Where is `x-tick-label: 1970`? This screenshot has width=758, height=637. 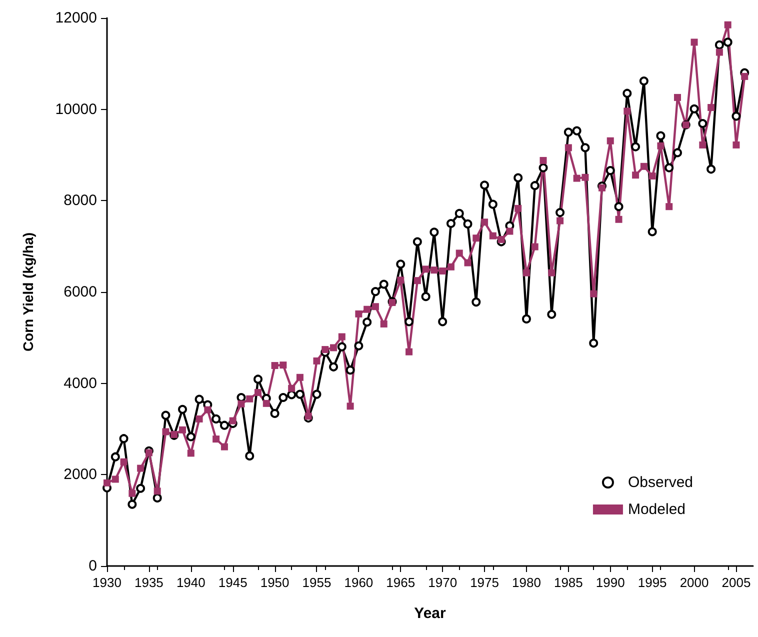 x-tick-label: 1970 is located at coordinates (443, 582).